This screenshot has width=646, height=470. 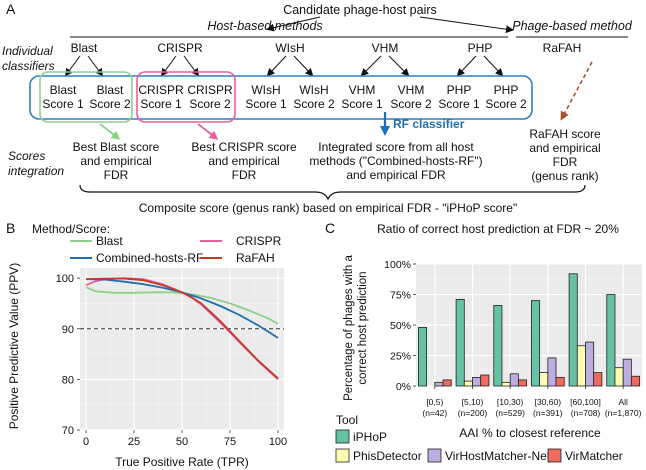 What do you see at coordinates (434, 402) in the screenshot?
I see `x-category-label: [0,5)` at bounding box center [434, 402].